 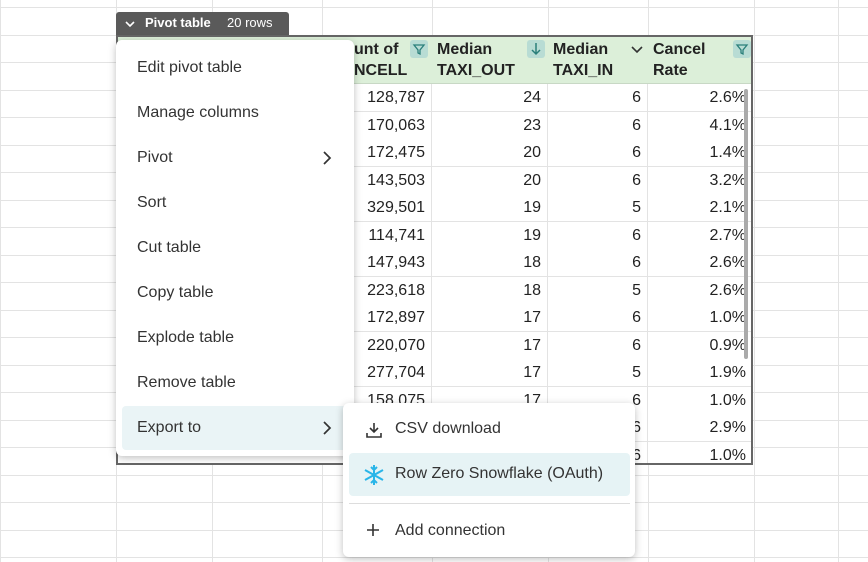 I want to click on column-header: Rate, so click(x=670, y=70).